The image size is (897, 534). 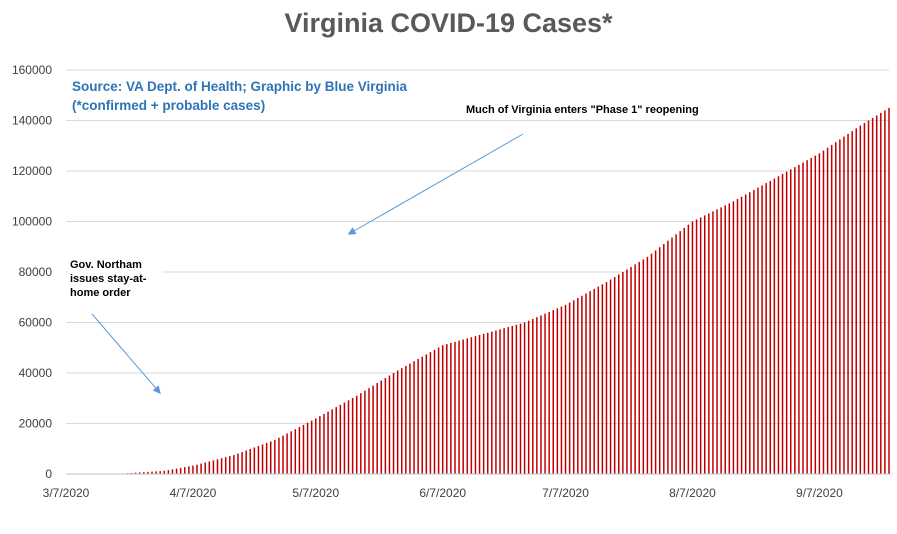 I want to click on y-tick-label: 40000, so click(x=36, y=373).